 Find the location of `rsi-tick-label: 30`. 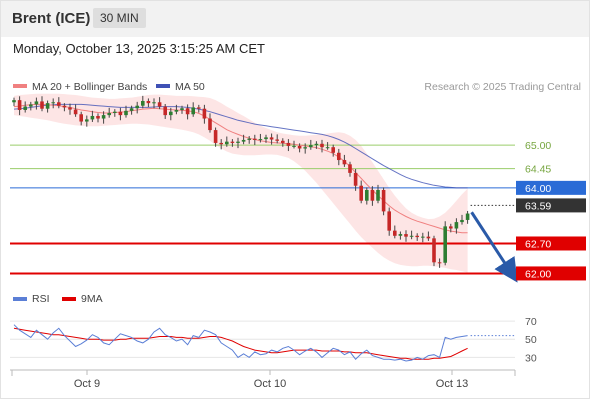

rsi-tick-label: 30 is located at coordinates (531, 358).